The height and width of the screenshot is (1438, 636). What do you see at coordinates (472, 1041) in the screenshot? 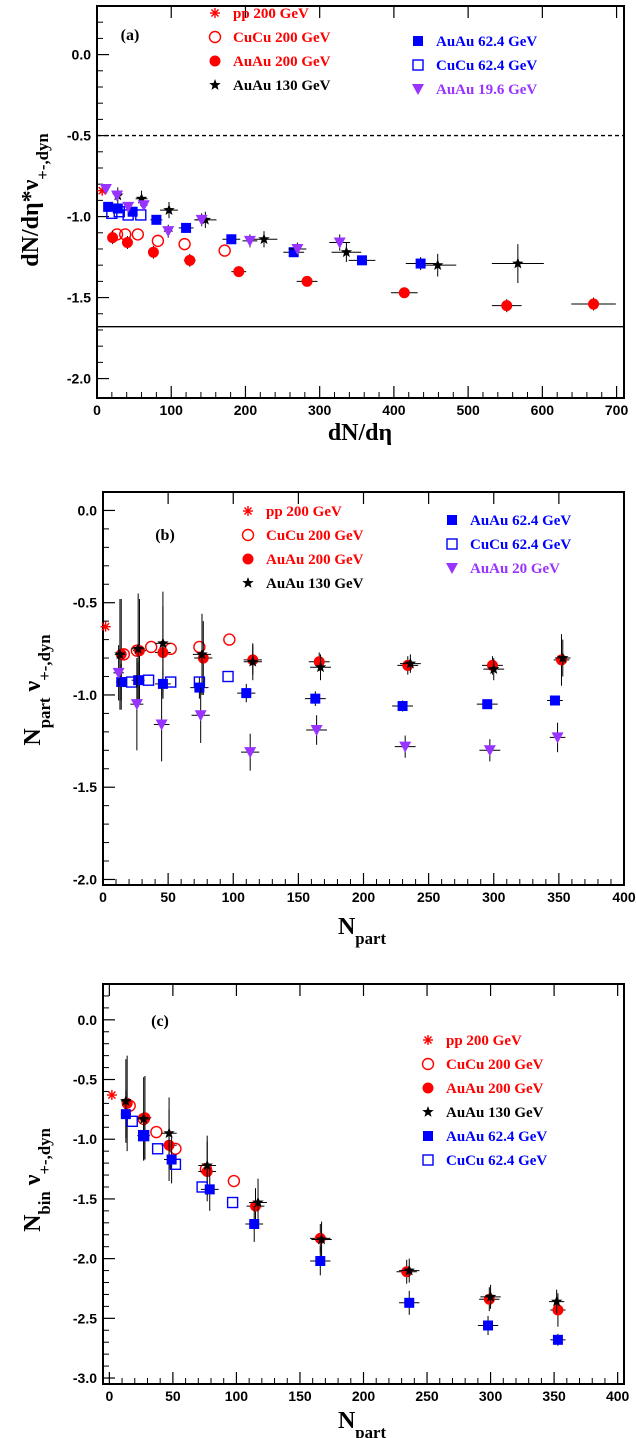
I see `legend-entry: pp 200 GeV` at bounding box center [472, 1041].